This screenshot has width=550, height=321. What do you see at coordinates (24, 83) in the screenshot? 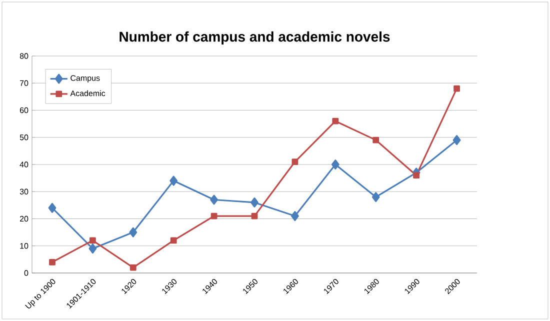
I see `y-tick-label: 70` at bounding box center [24, 83].